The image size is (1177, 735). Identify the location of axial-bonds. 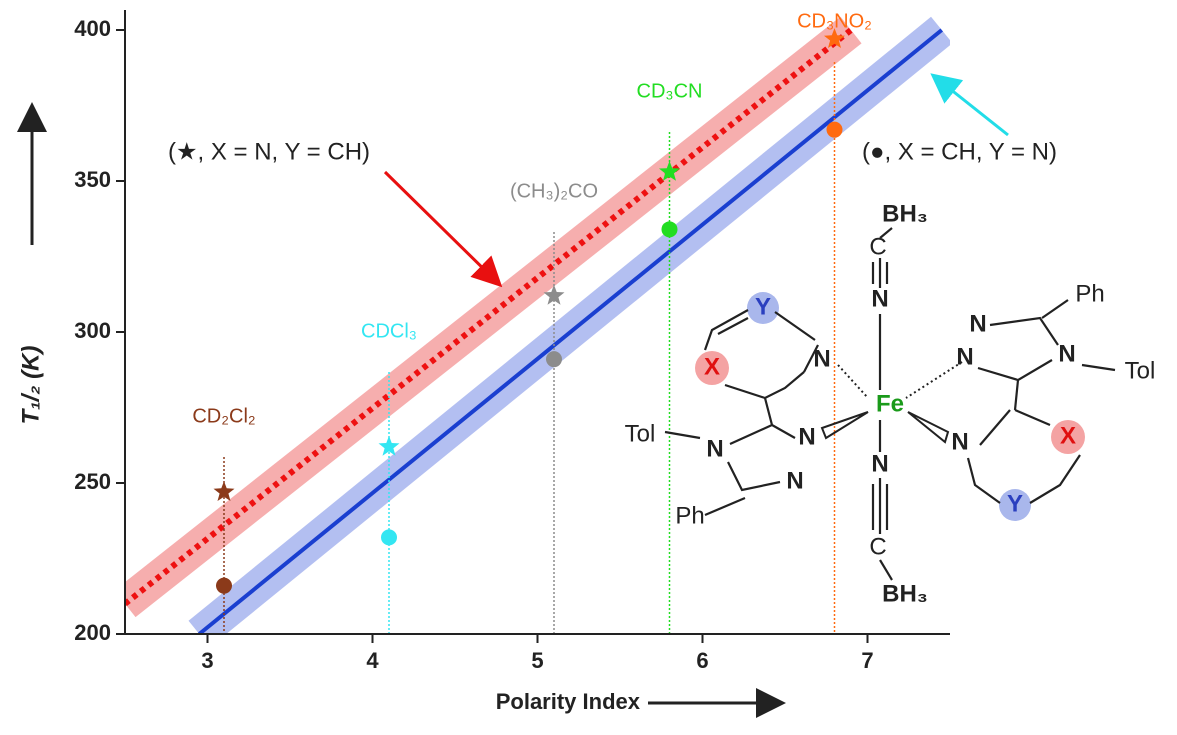
(882, 404).